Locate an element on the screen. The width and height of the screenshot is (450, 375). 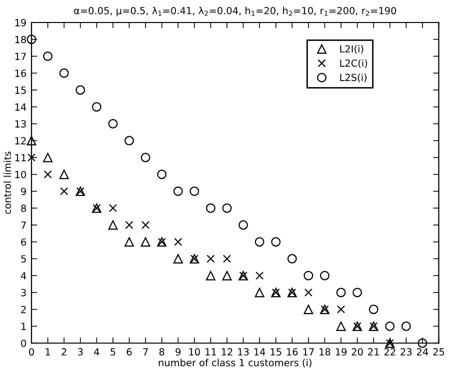
x-tick-label: 23 is located at coordinates (406, 352).